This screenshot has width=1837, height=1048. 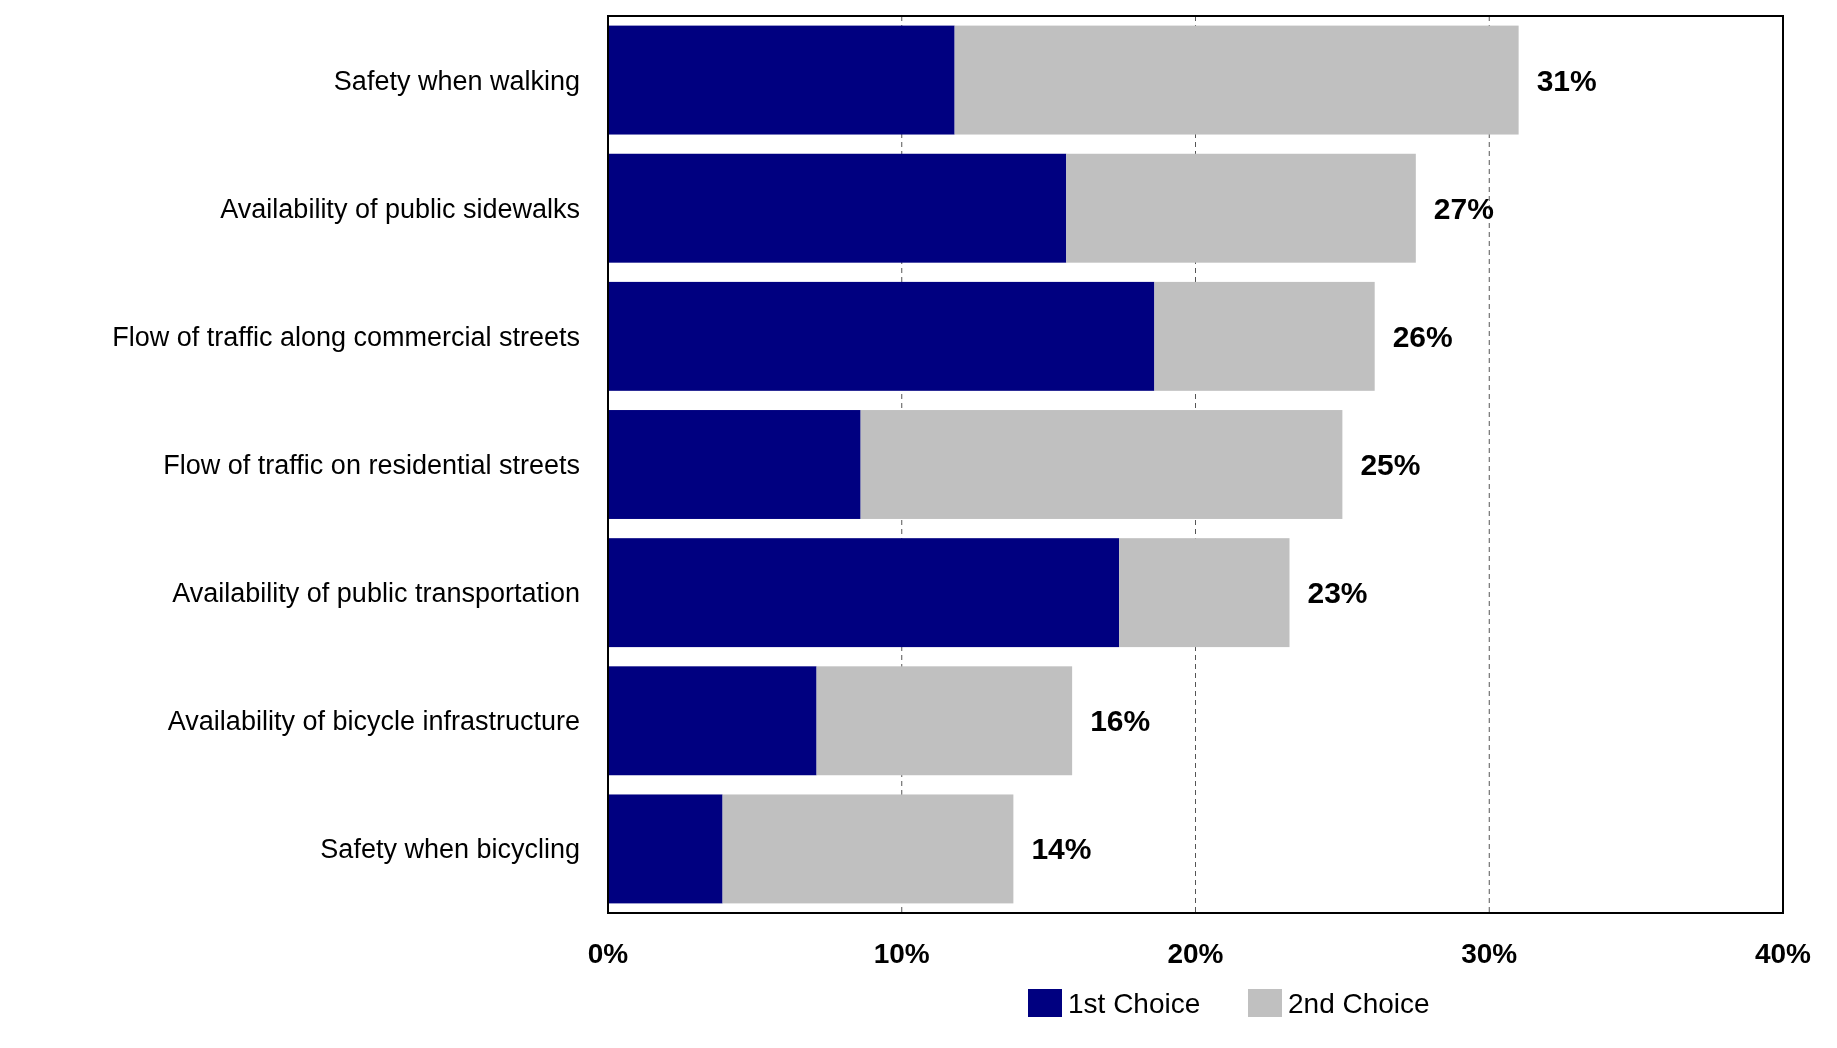 What do you see at coordinates (346, 336) in the screenshot?
I see `y-tick-label: Flow of traffic along commercial streets` at bounding box center [346, 336].